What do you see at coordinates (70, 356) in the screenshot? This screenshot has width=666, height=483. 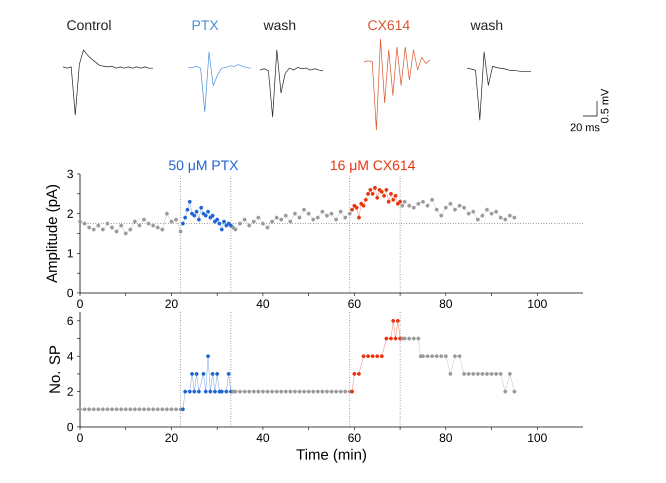 I see `y-tick-label: 4` at bounding box center [70, 356].